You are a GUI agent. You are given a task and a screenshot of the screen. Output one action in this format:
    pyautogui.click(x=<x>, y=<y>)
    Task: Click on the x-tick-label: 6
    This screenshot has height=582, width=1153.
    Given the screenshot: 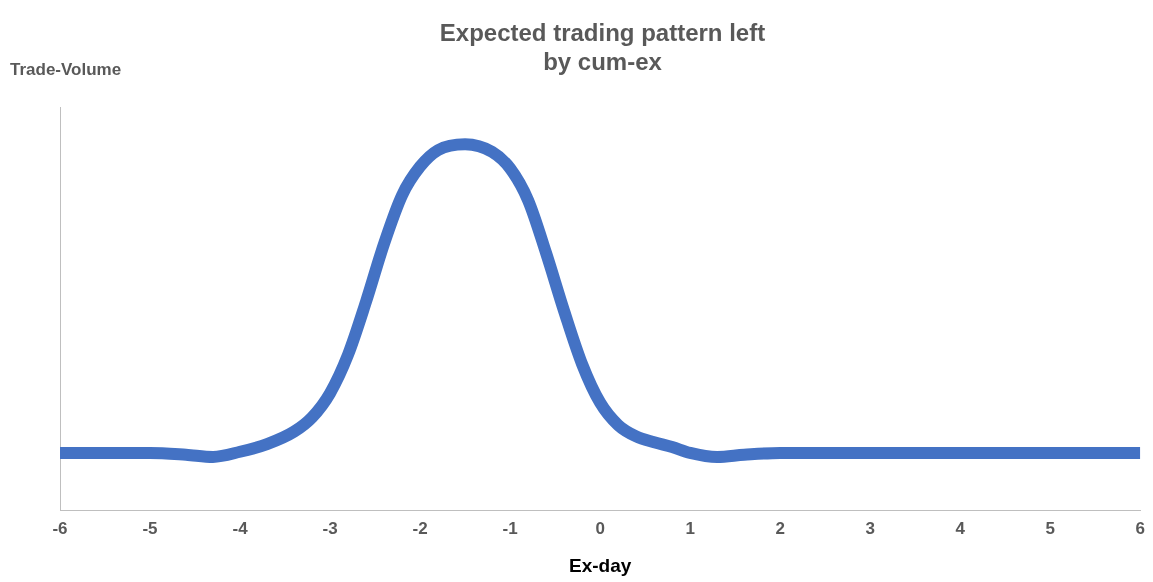 What is the action you would take?
    pyautogui.click(x=1140, y=528)
    